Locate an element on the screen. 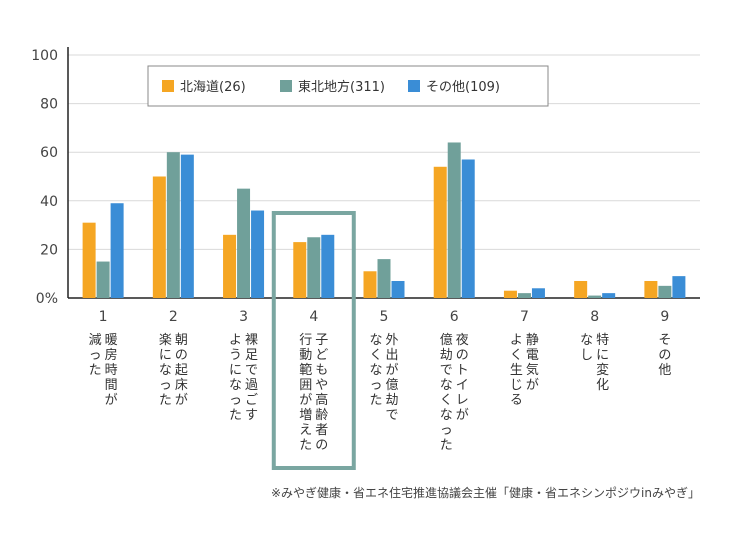 The width and height of the screenshot is (730, 536). y-tick-label: 100 is located at coordinates (44, 56).